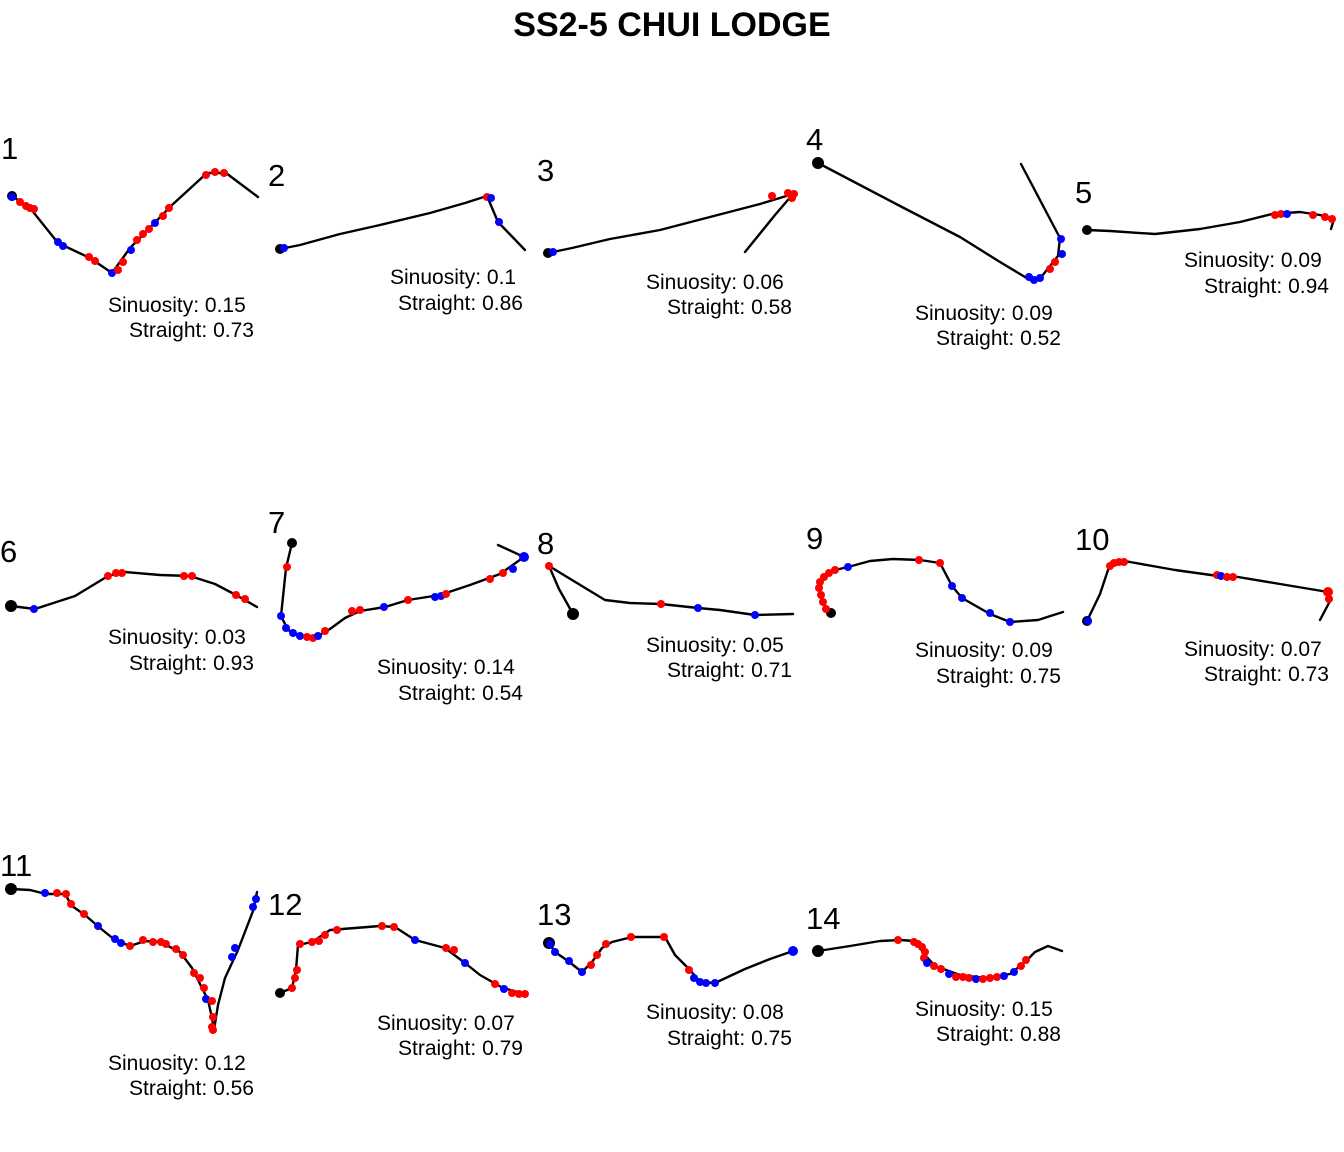  I want to click on panel-8: 8 Sinuosity: 0.05 Straight: 0.71, so click(665, 604).